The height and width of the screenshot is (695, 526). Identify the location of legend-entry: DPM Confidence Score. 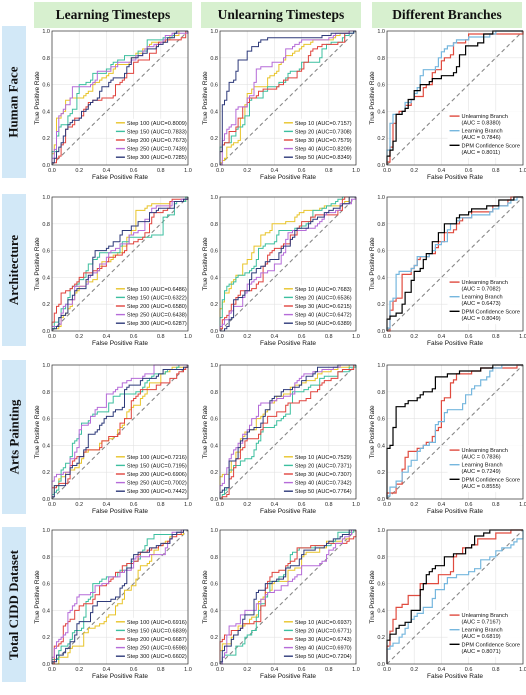
(491, 146).